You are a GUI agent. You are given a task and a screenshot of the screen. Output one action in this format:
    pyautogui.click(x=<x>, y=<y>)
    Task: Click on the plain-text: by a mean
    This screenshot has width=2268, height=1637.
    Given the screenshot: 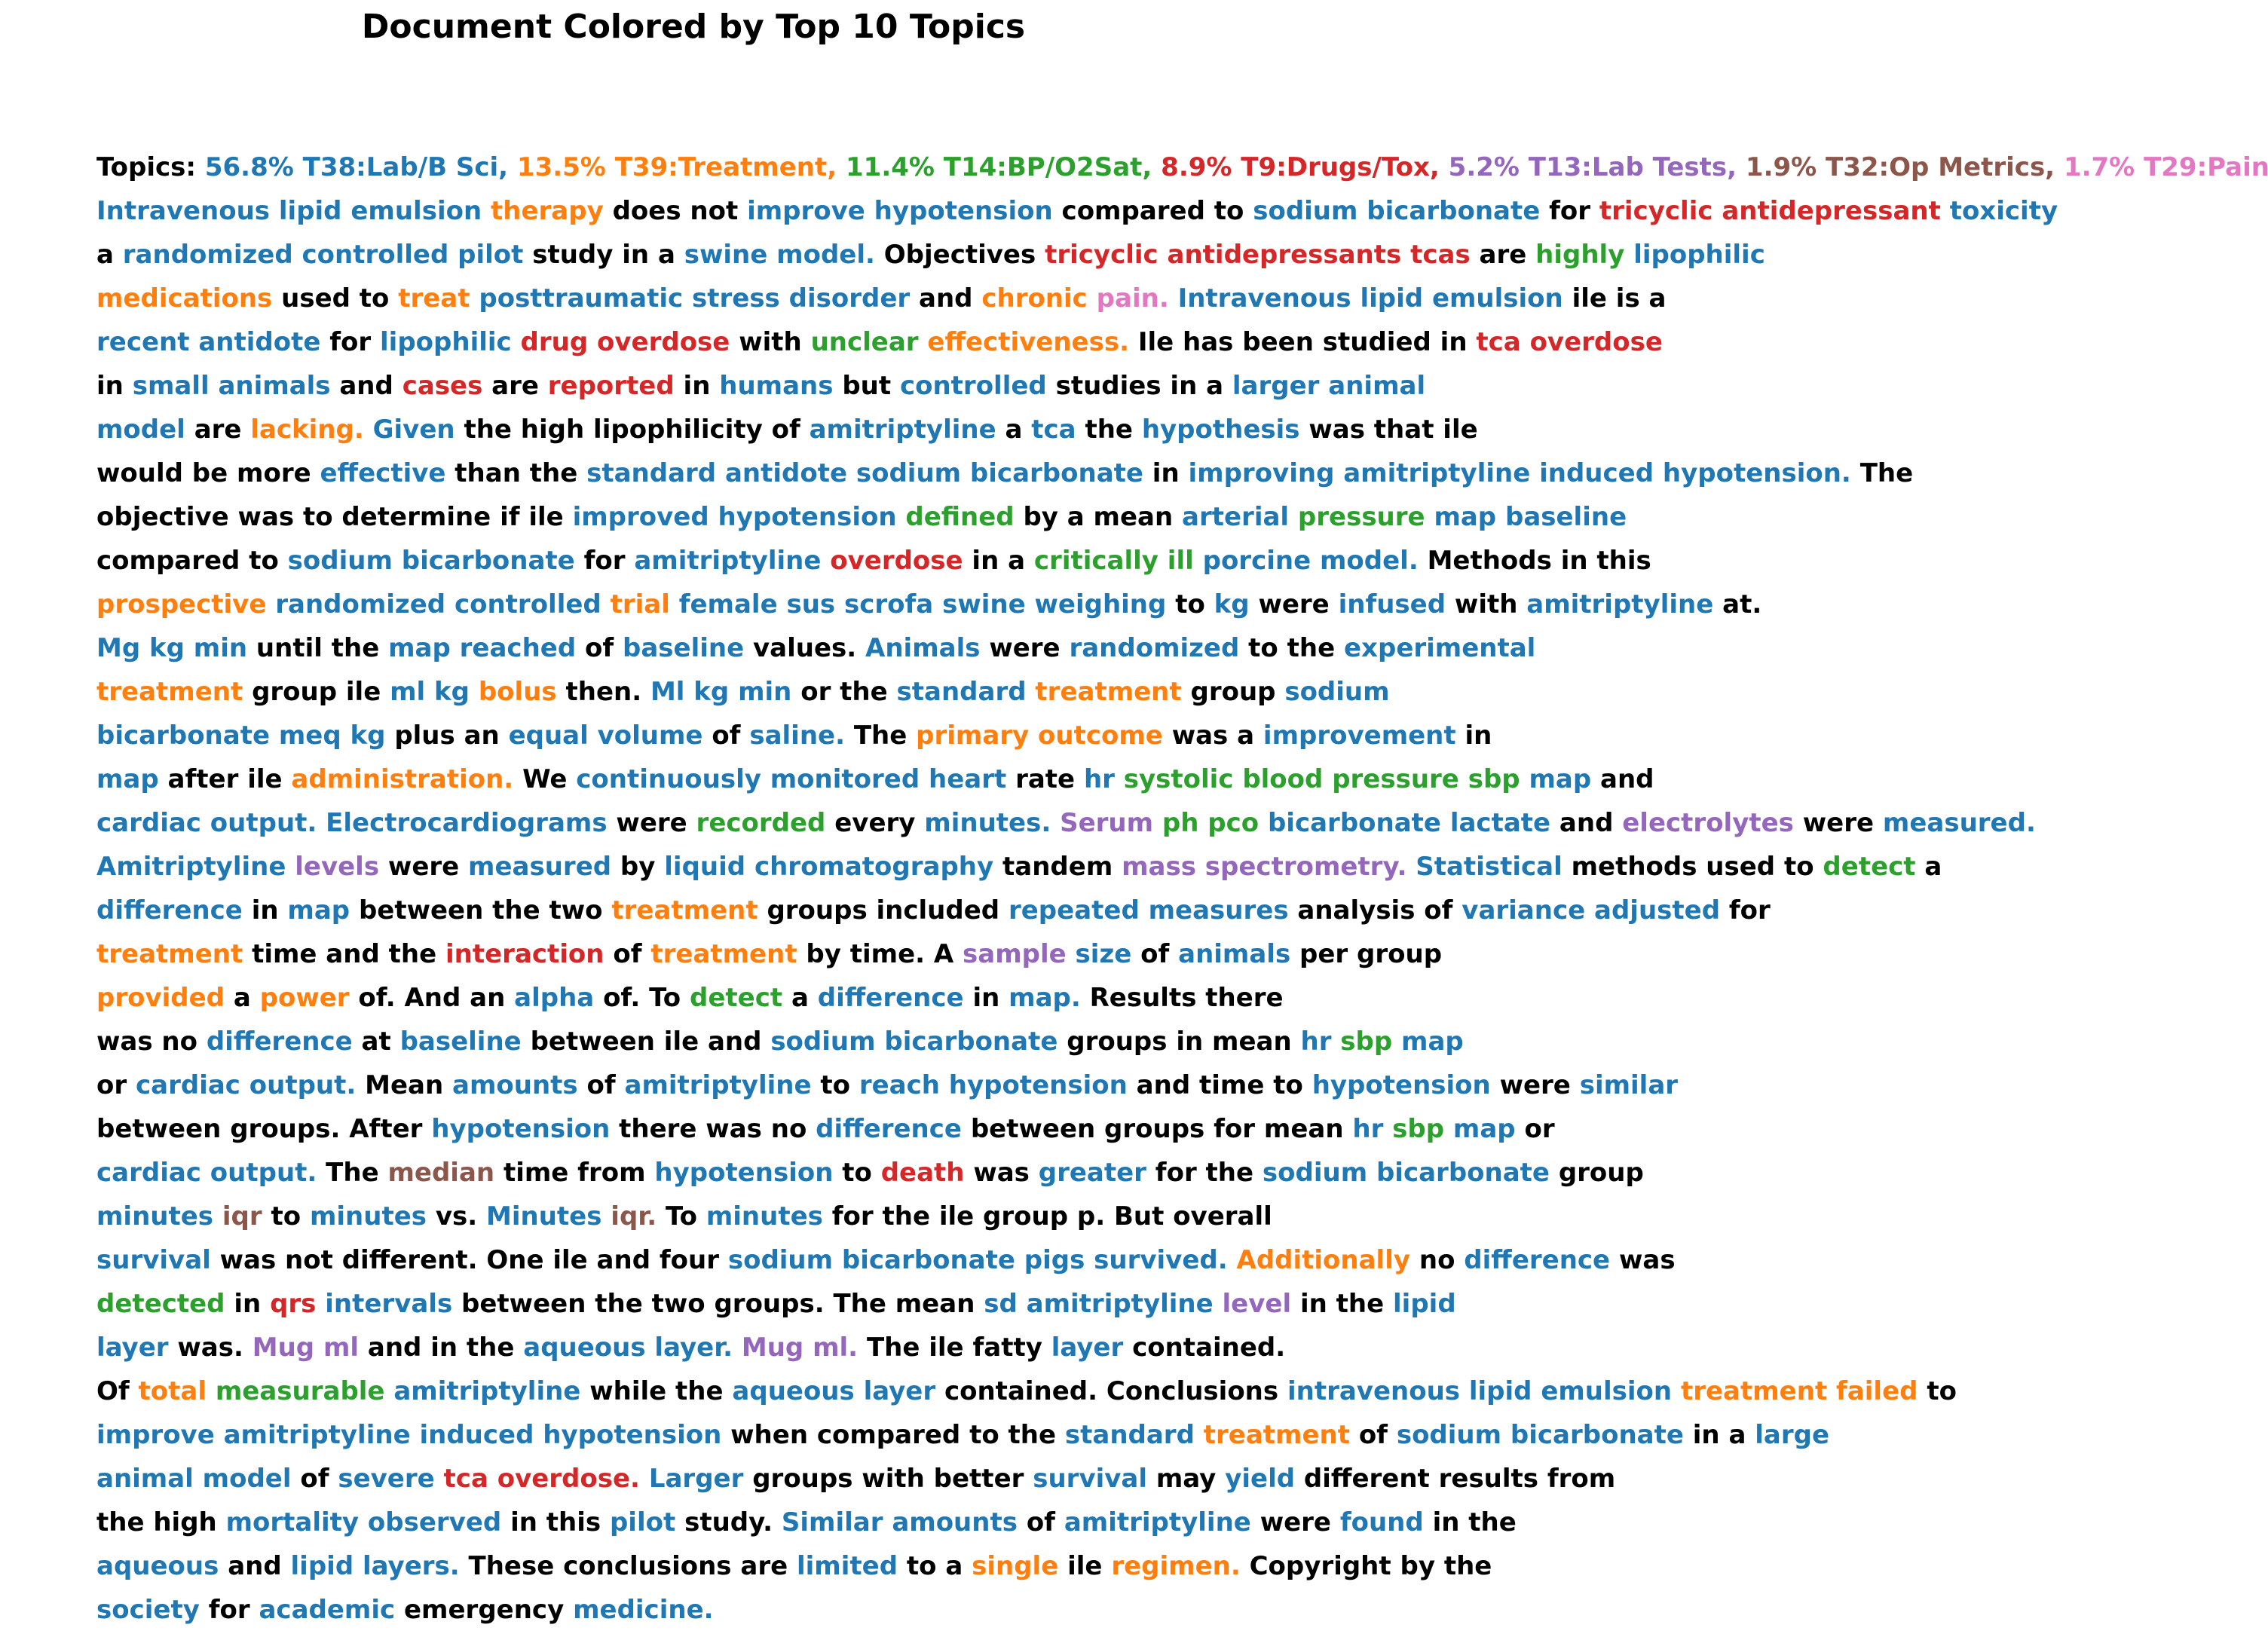 What is the action you would take?
    pyautogui.click(x=1103, y=517)
    